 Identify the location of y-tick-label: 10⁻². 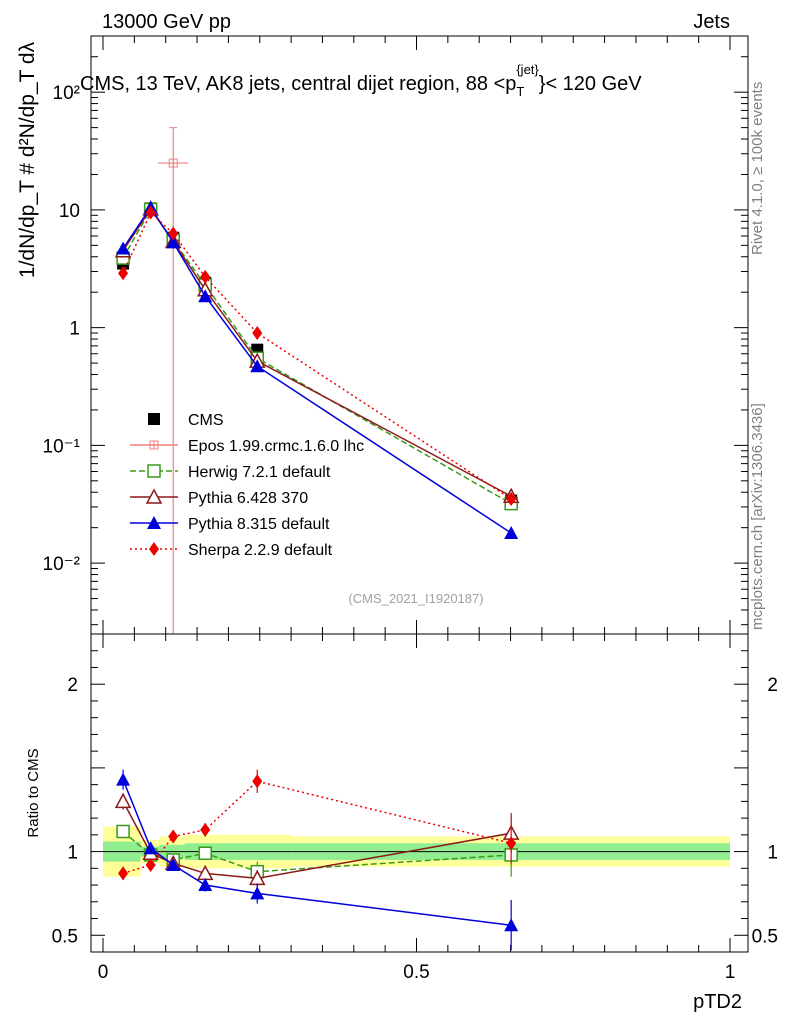
(62, 564).